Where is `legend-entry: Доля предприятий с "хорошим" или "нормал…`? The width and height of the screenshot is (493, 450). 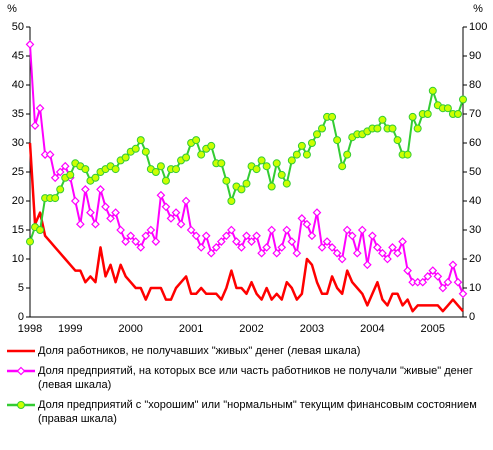 legend-entry: Доля предприятий с "хорошим" или "нормал… is located at coordinates (246, 412).